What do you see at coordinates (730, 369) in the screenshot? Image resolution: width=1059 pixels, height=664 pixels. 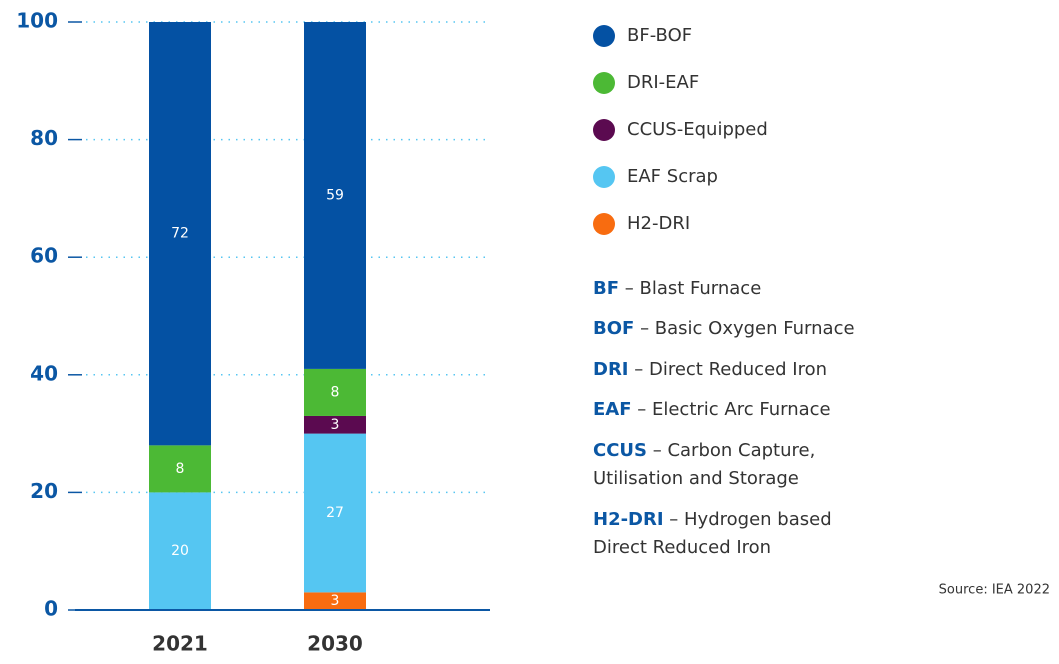 I see `glossary-definition: – Direct Reduced Iron` at bounding box center [730, 369].